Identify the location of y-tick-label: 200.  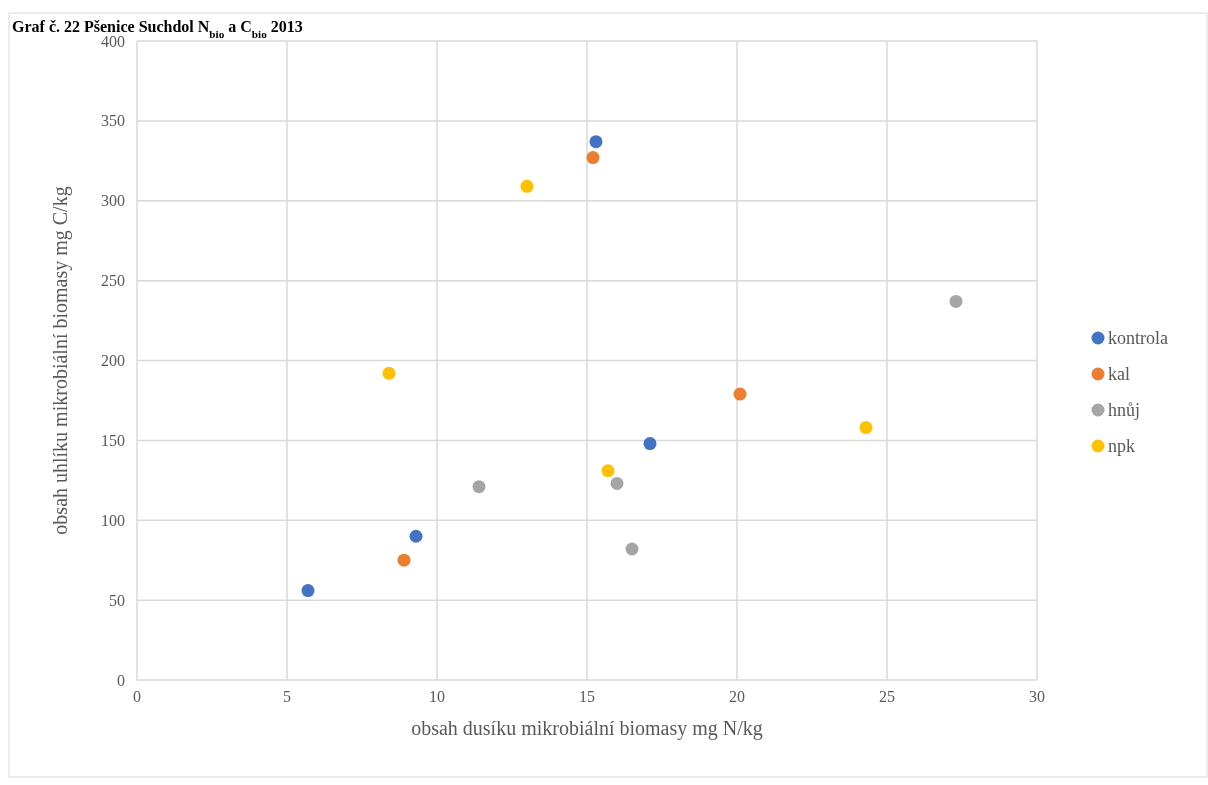
(113, 361).